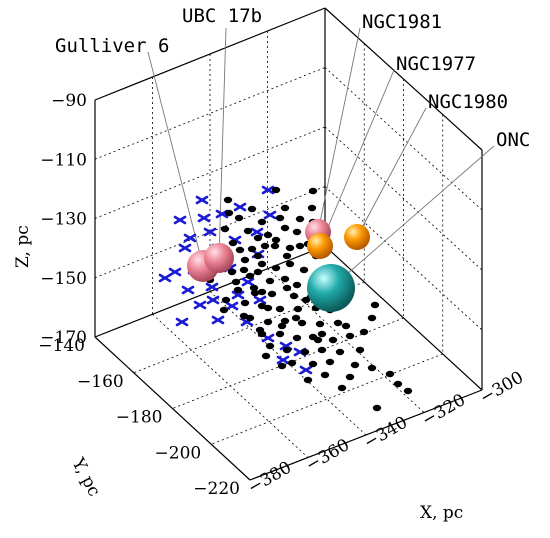  I want to click on cluster-label: NGC1980, so click(468, 102).